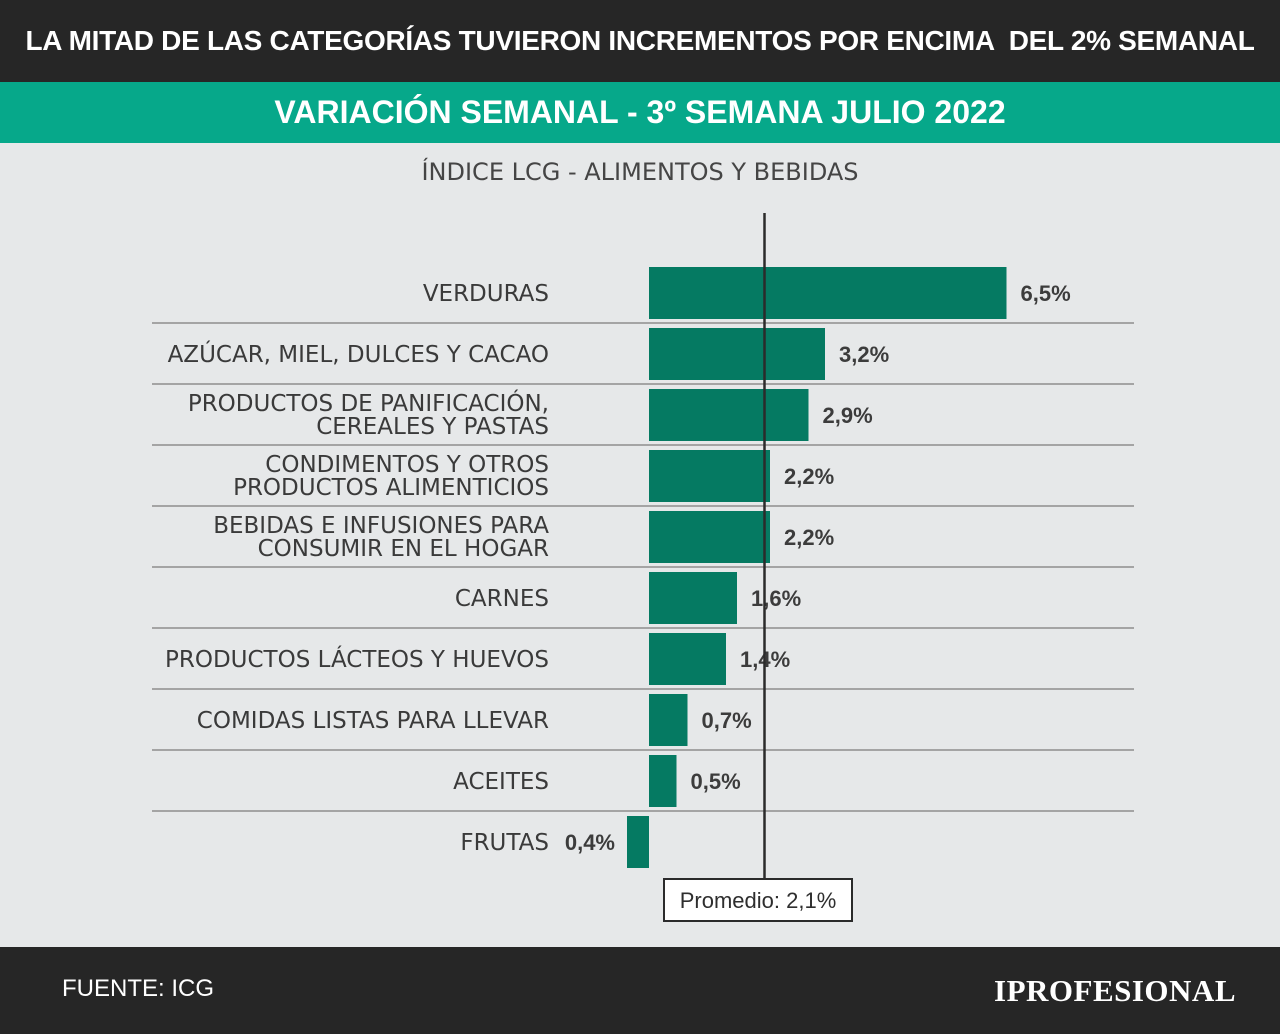 The width and height of the screenshot is (1280, 1034). What do you see at coordinates (864, 354) in the screenshot?
I see `value-label: 3,2%` at bounding box center [864, 354].